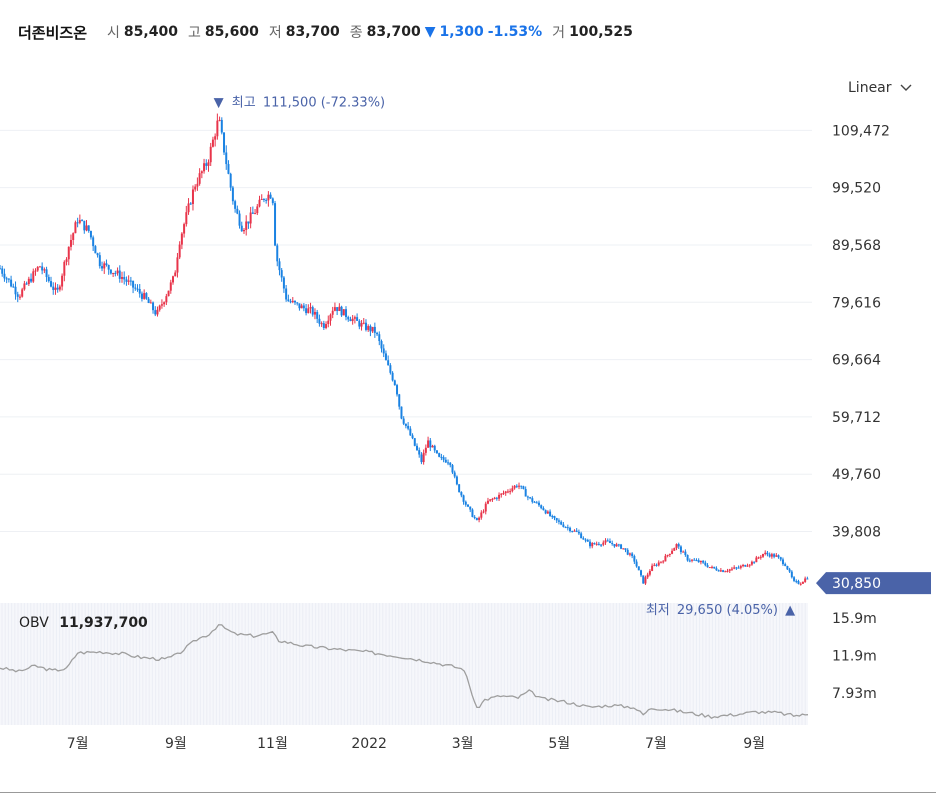 The height and width of the screenshot is (796, 936). I want to click on max-label: 최고, so click(244, 103).